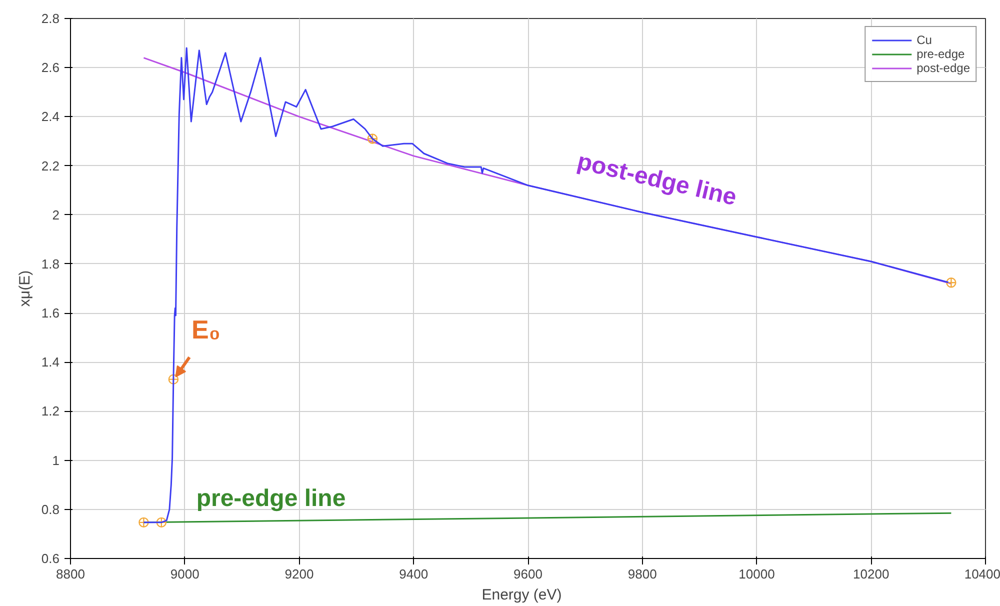 This screenshot has height=606, width=1000. Describe the element at coordinates (522, 595) in the screenshot. I see `x-axis-title: Energy (eV)` at that location.